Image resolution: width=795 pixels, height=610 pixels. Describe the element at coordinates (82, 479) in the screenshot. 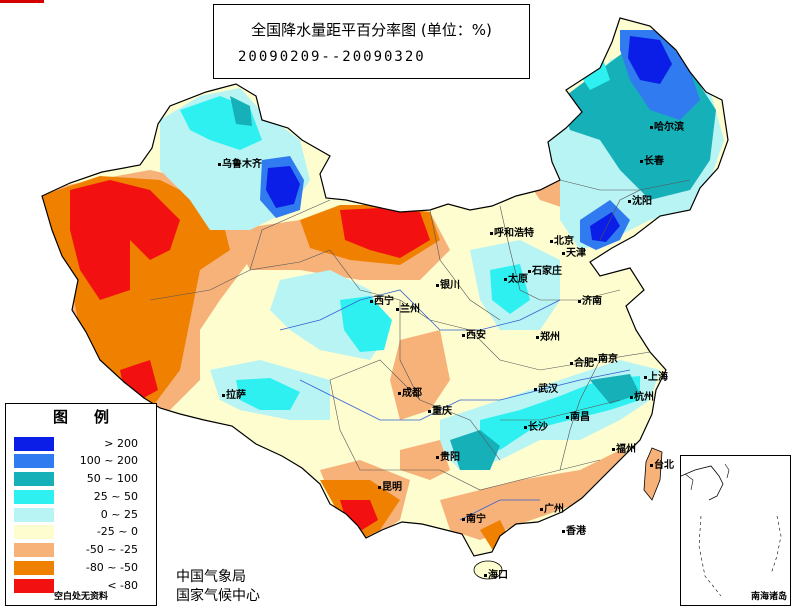

I see `legend-item: 50 ~ 100` at that location.